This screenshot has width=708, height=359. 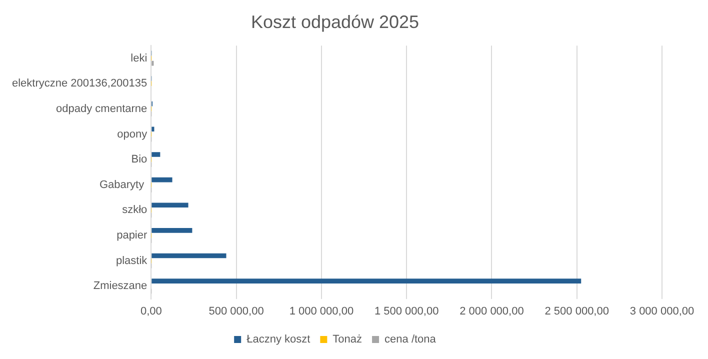 What do you see at coordinates (576, 311) in the screenshot?
I see `x-tick-label: 2 500 000,00` at bounding box center [576, 311].